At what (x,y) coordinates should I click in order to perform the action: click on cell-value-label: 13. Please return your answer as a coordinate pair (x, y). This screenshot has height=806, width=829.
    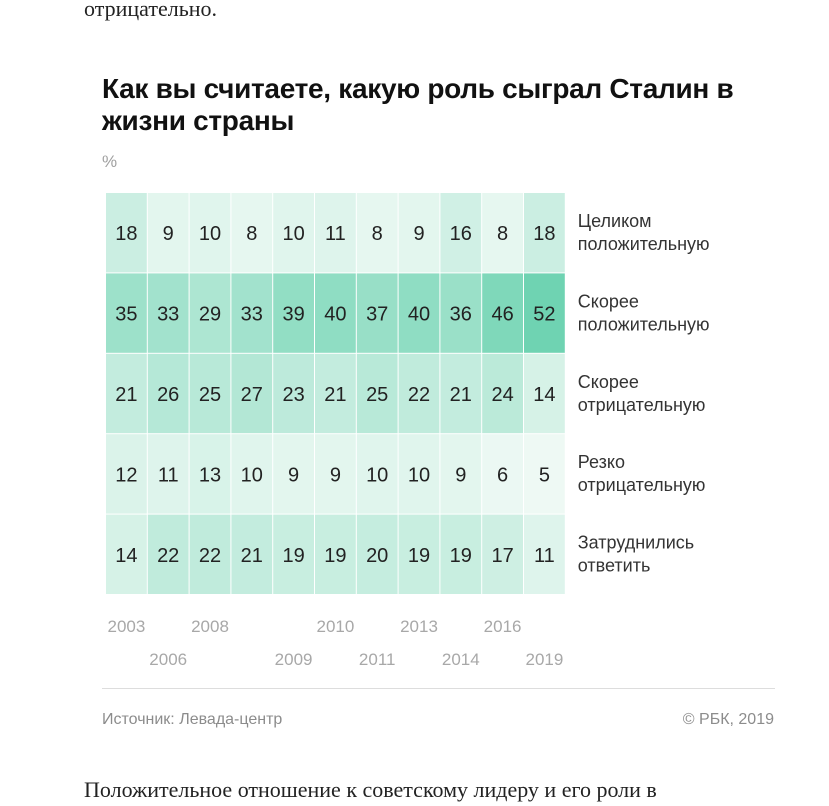
    Looking at the image, I should click on (210, 475).